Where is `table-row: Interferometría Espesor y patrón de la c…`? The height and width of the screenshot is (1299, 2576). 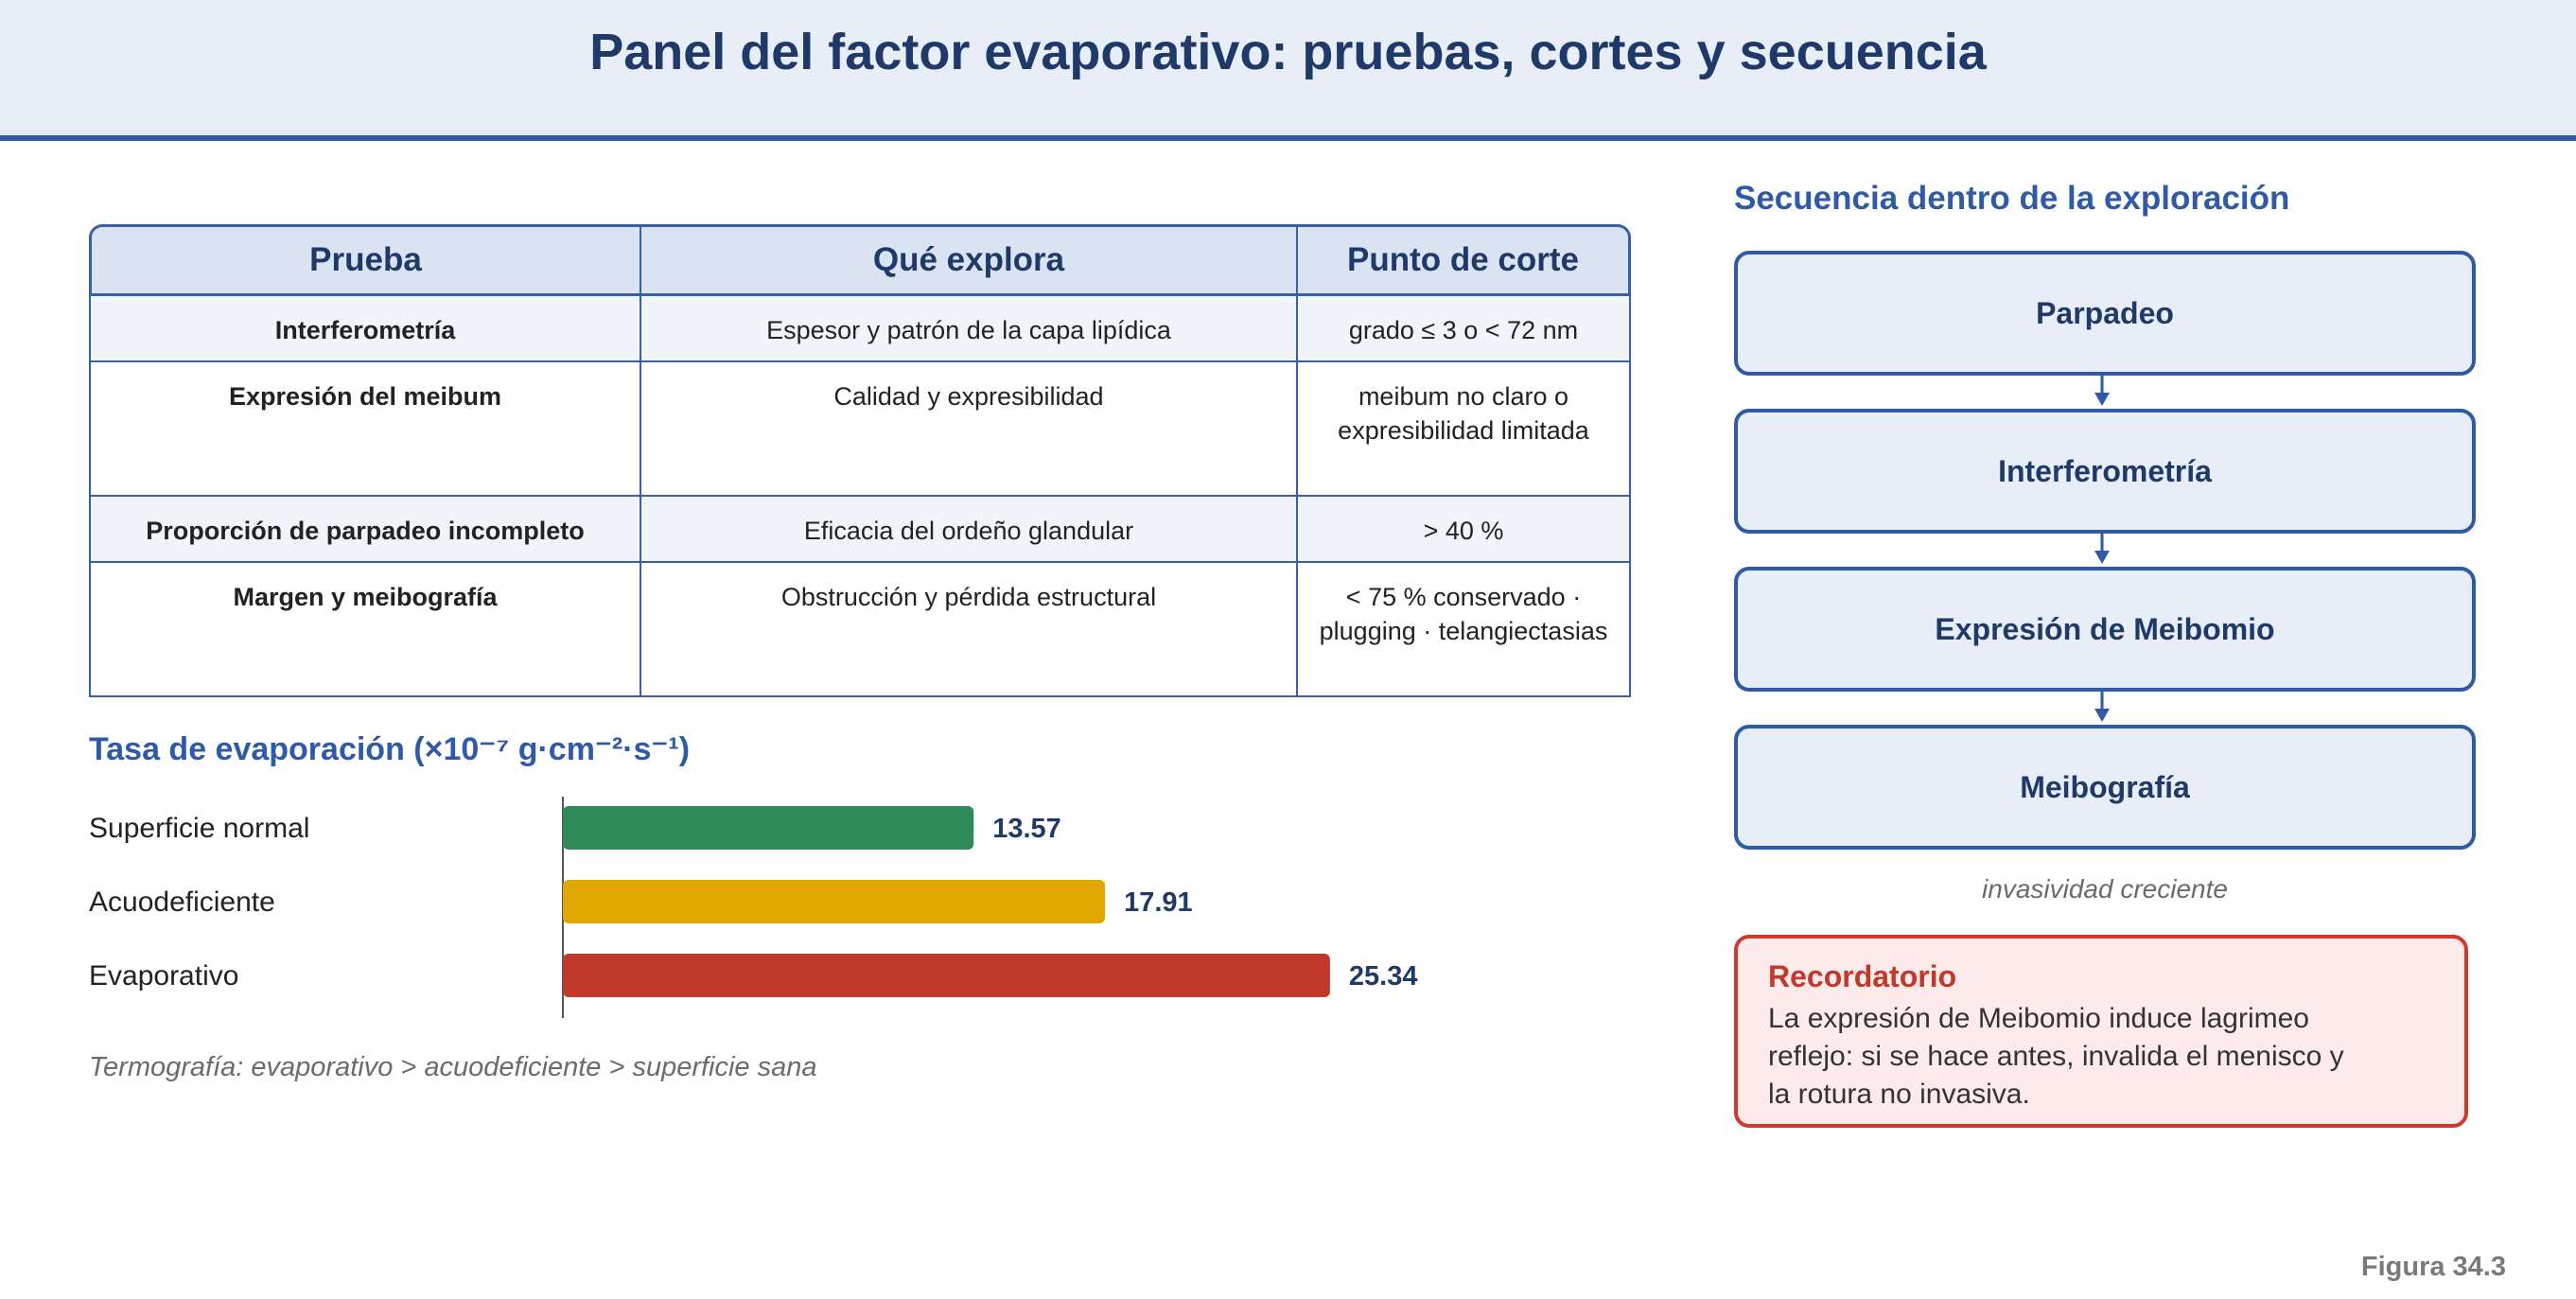 table-row: Interferometría Espesor y patrón de la c… is located at coordinates (860, 329).